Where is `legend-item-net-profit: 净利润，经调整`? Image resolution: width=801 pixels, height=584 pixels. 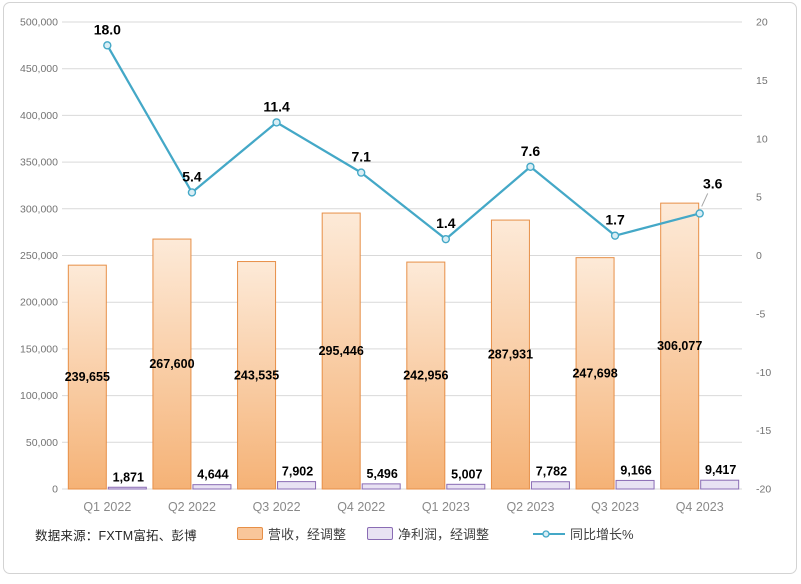
legend-item-net-profit: 净利润，经调整 is located at coordinates (428, 533).